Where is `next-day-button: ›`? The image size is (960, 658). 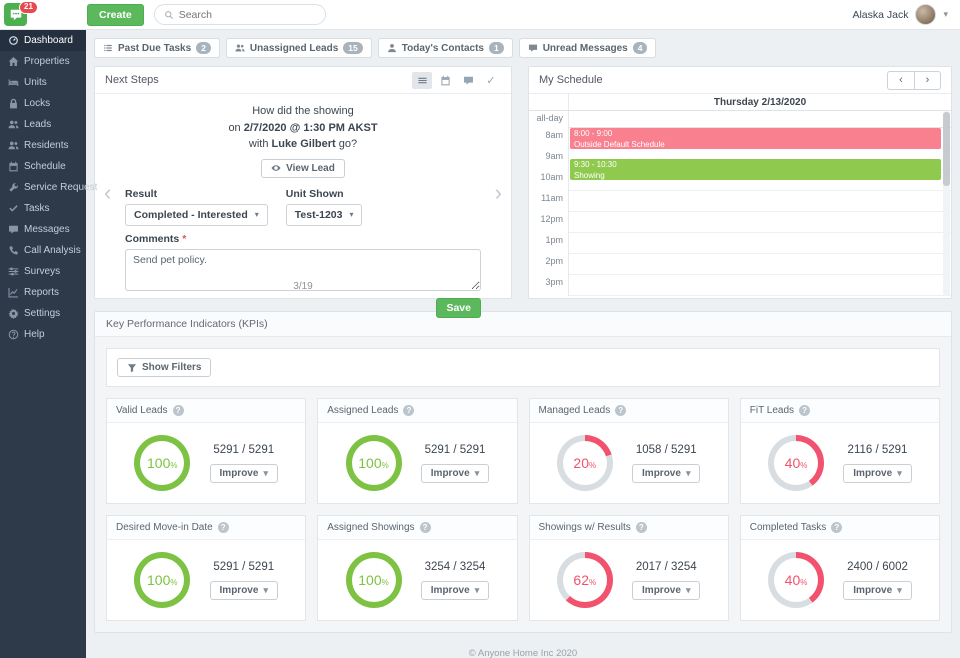 next-day-button: › is located at coordinates (927, 80).